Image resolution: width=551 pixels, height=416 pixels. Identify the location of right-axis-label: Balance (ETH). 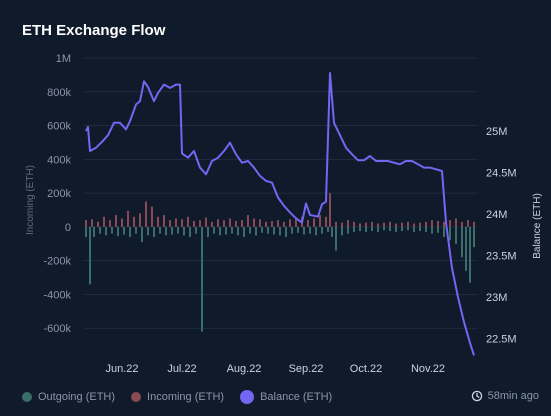
(537, 226).